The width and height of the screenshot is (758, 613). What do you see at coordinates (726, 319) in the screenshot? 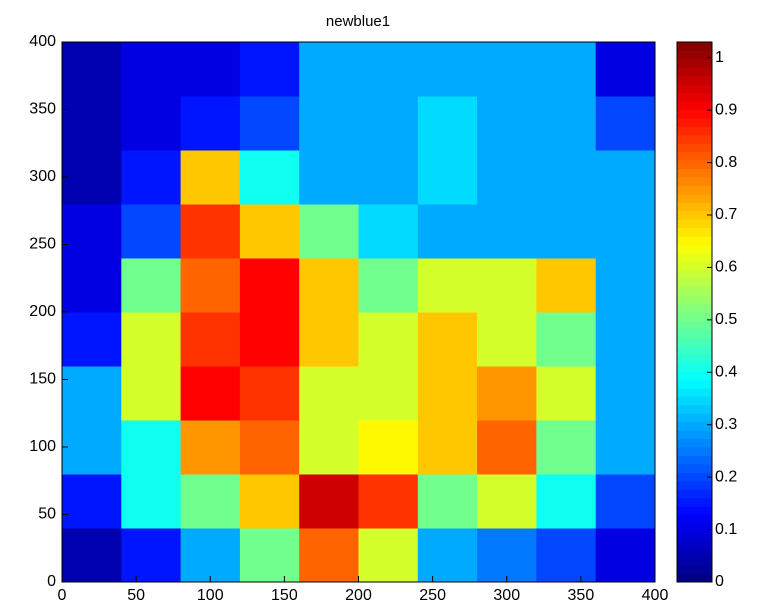
I see `colorbar-tick-label: 0.5` at bounding box center [726, 319].